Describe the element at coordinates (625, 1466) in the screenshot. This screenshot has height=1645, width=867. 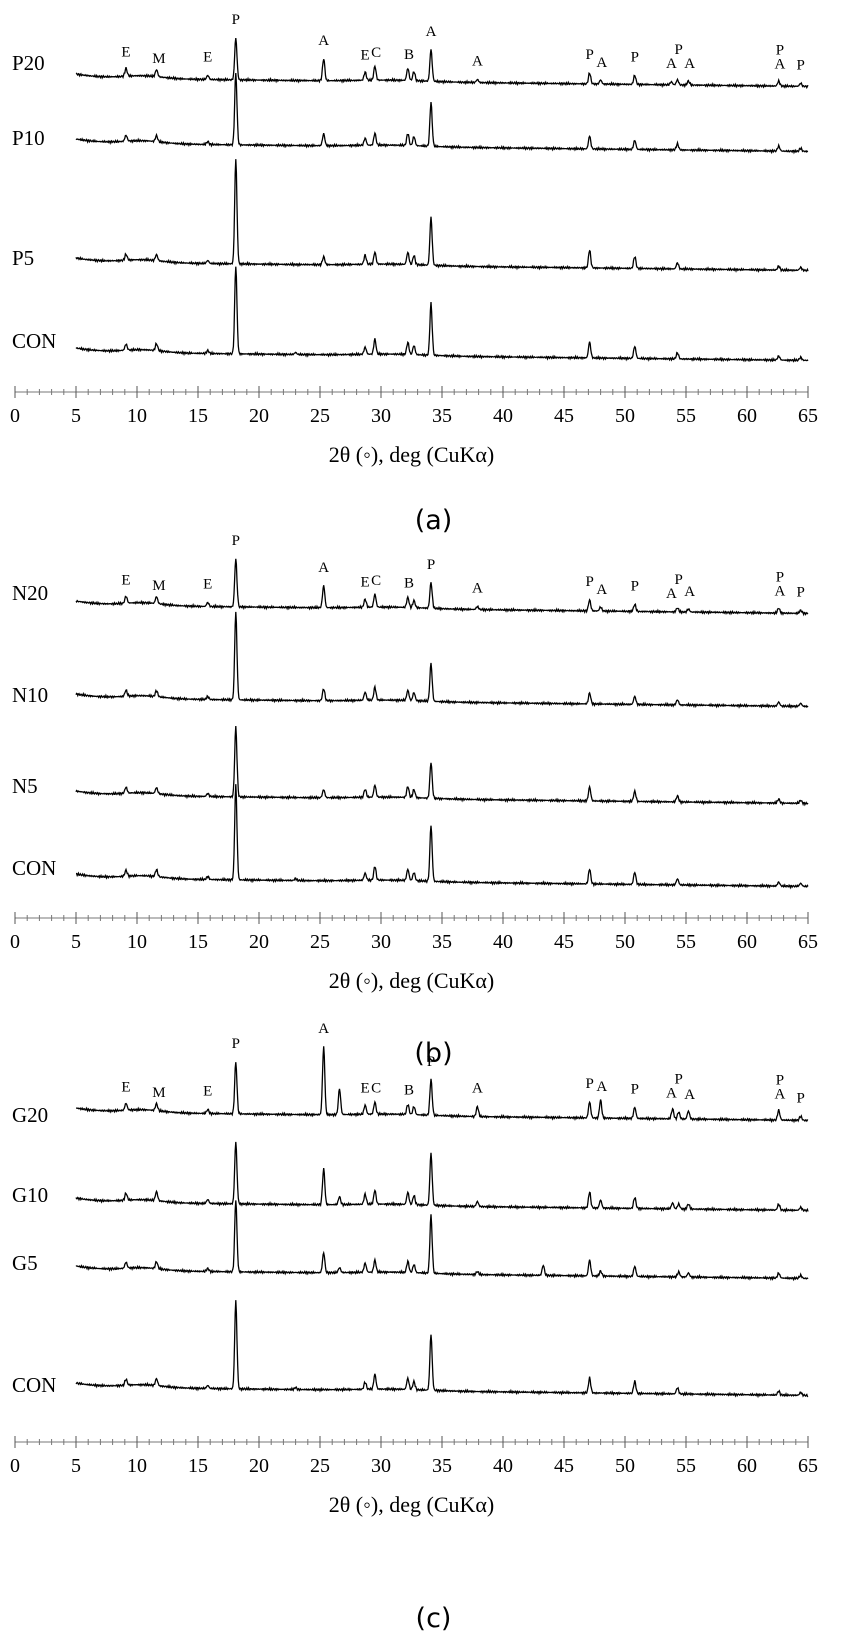
I see `panel-c-tick-label: 50` at that location.